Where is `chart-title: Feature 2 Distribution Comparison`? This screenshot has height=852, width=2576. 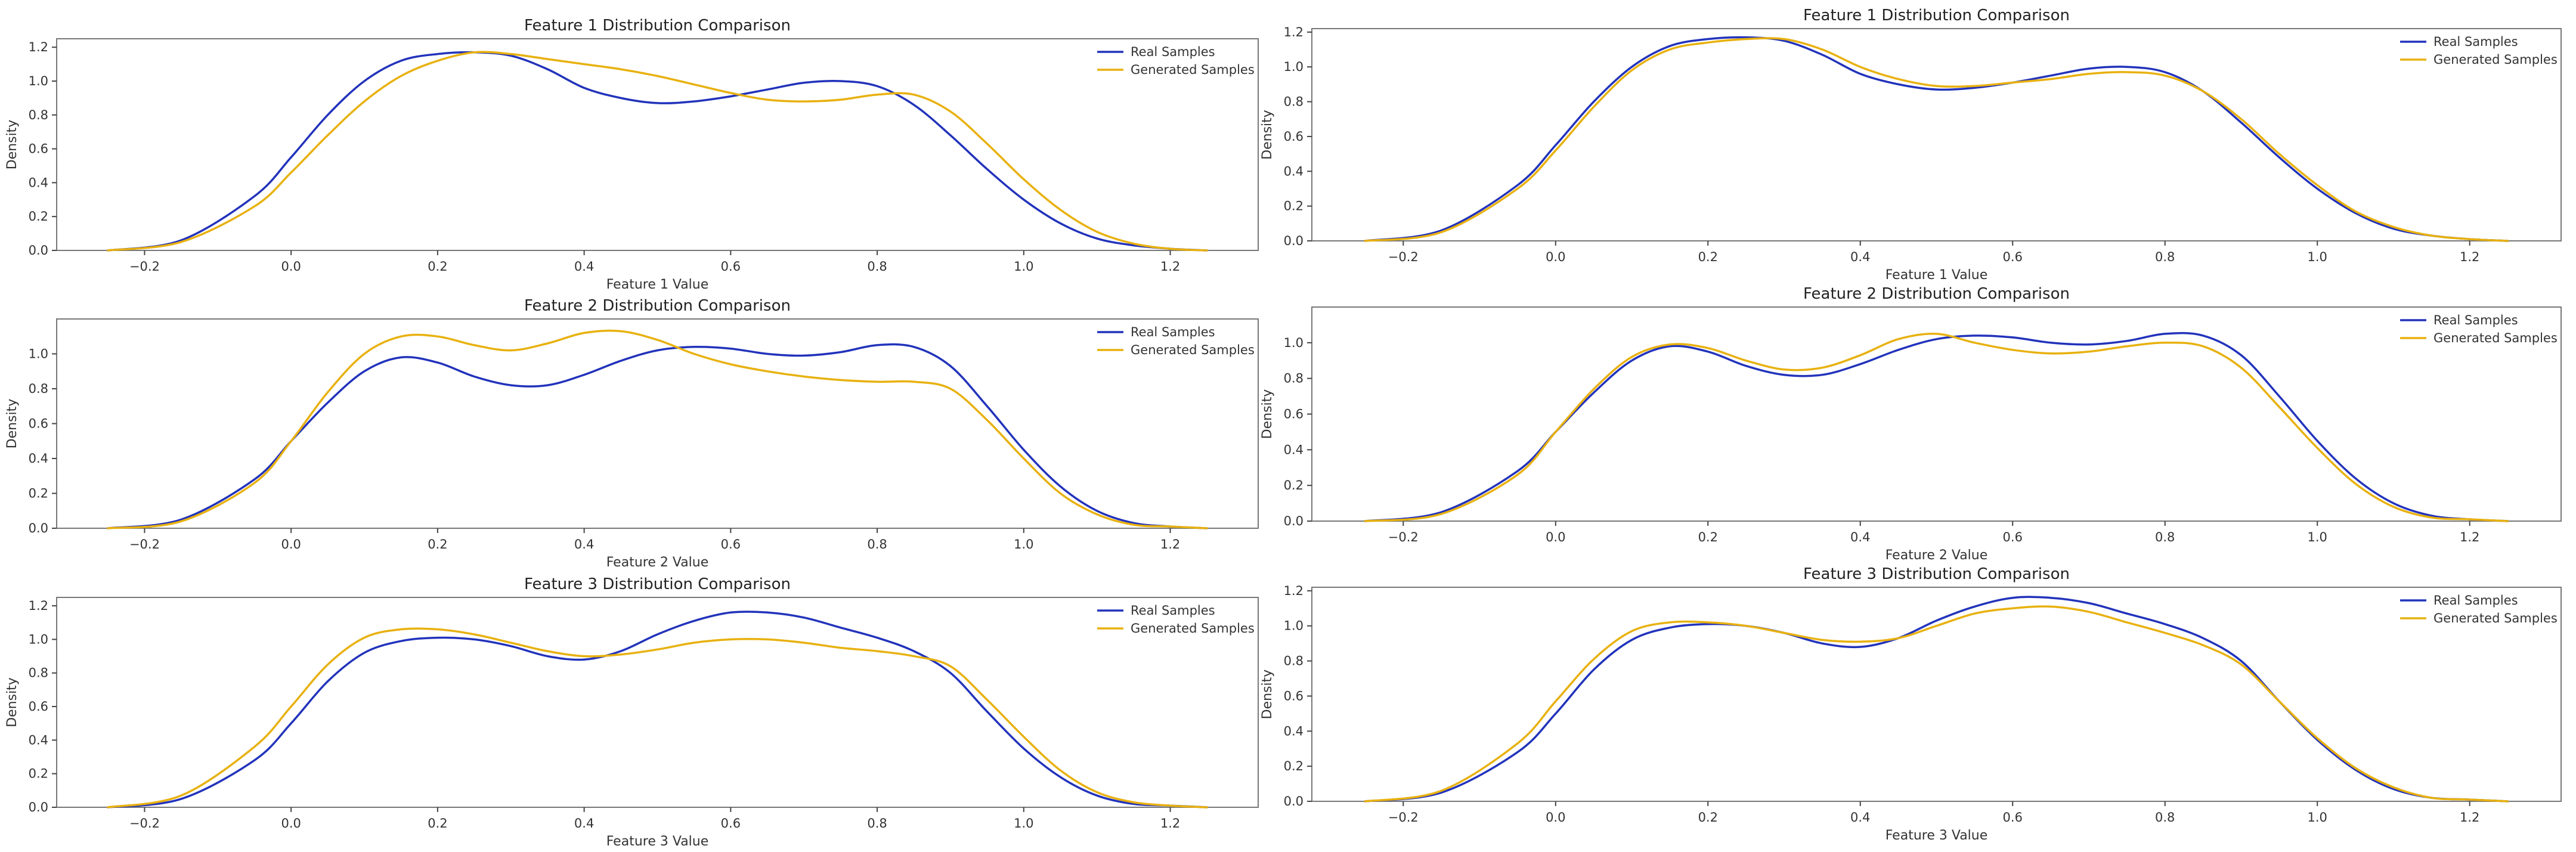 chart-title: Feature 2 Distribution Comparison is located at coordinates (1936, 294).